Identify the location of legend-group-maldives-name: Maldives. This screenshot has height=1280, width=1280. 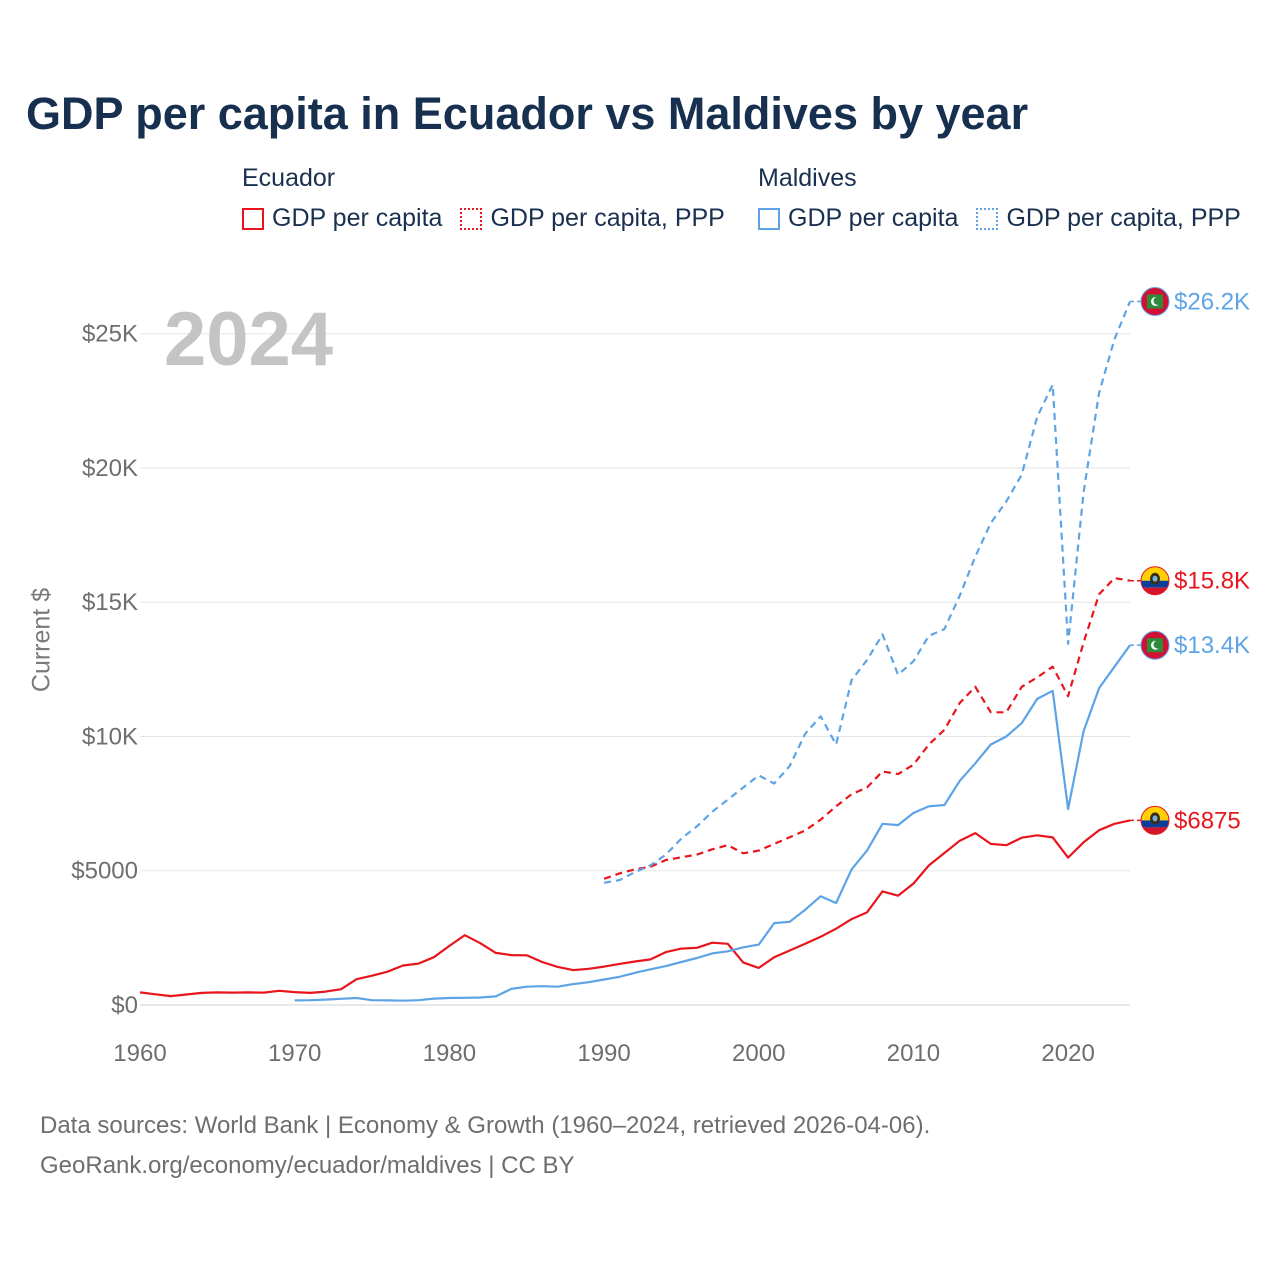
(807, 178).